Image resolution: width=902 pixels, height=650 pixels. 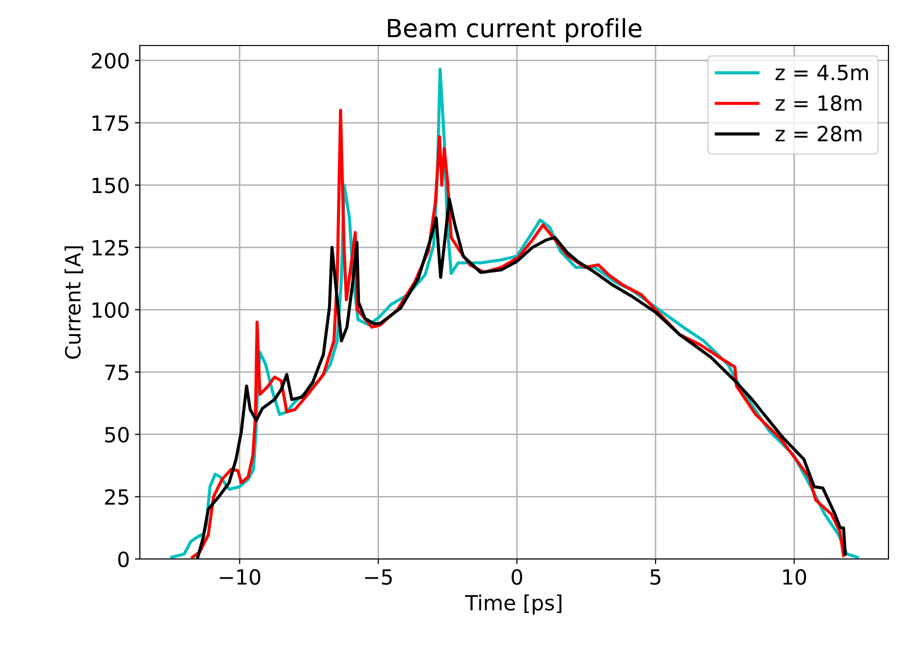 What do you see at coordinates (822, 72) in the screenshot?
I see `legend-label: z = 4.5m` at bounding box center [822, 72].